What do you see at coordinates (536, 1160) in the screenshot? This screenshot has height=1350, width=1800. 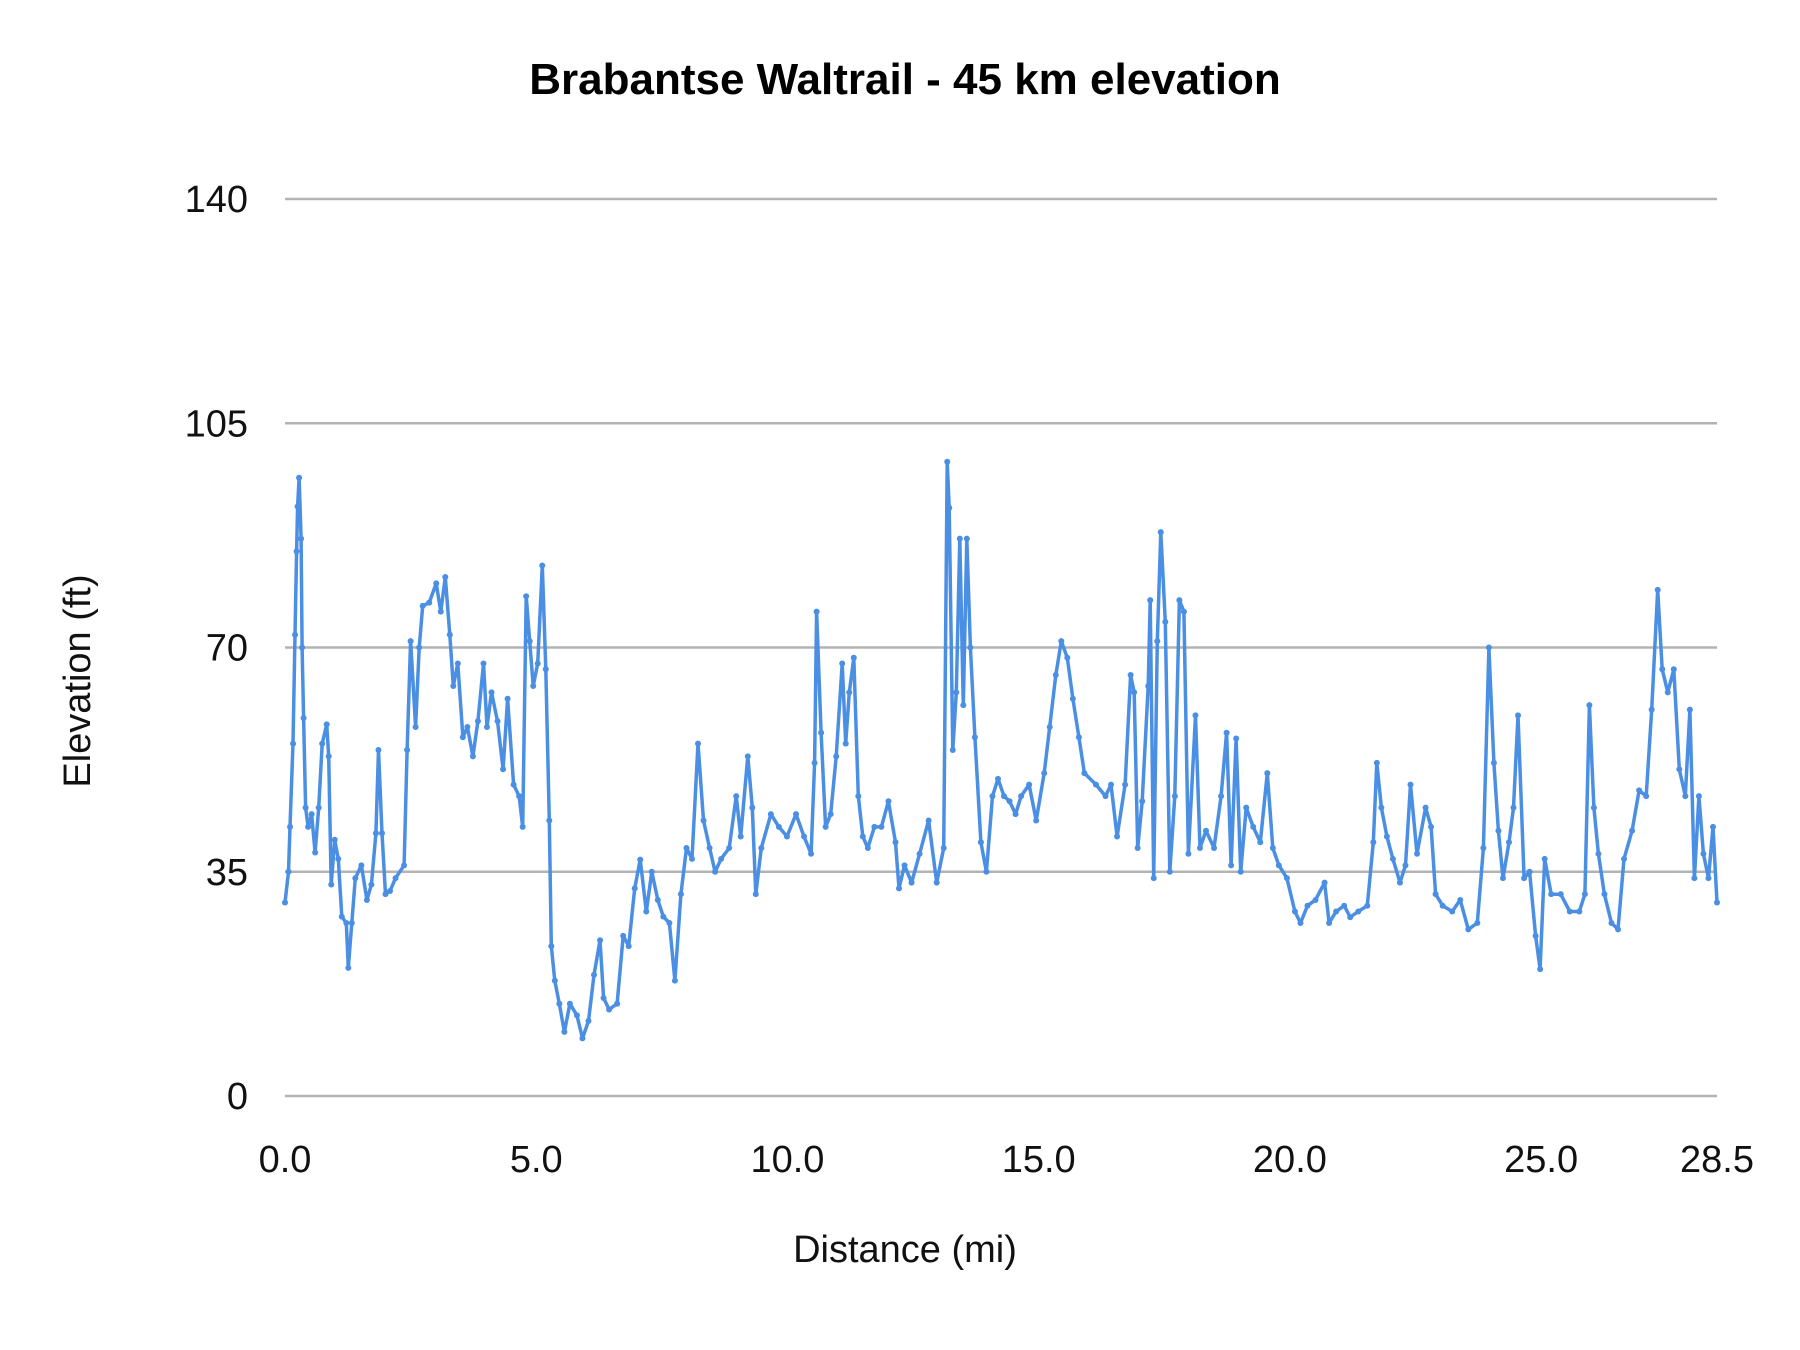 I see `x-tick-label: 5.0` at bounding box center [536, 1160].